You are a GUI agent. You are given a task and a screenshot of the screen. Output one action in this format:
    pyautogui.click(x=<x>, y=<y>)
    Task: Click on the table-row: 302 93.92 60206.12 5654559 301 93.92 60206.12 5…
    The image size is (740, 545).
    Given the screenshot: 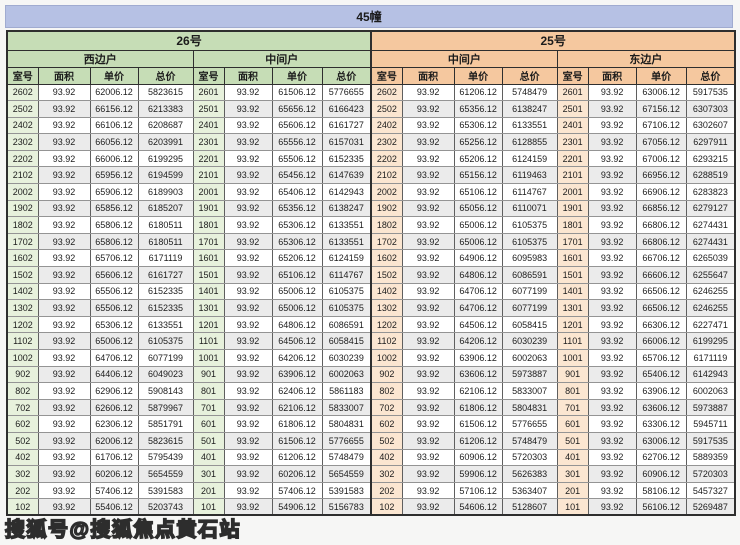 What is the action you would take?
    pyautogui.click(x=371, y=474)
    